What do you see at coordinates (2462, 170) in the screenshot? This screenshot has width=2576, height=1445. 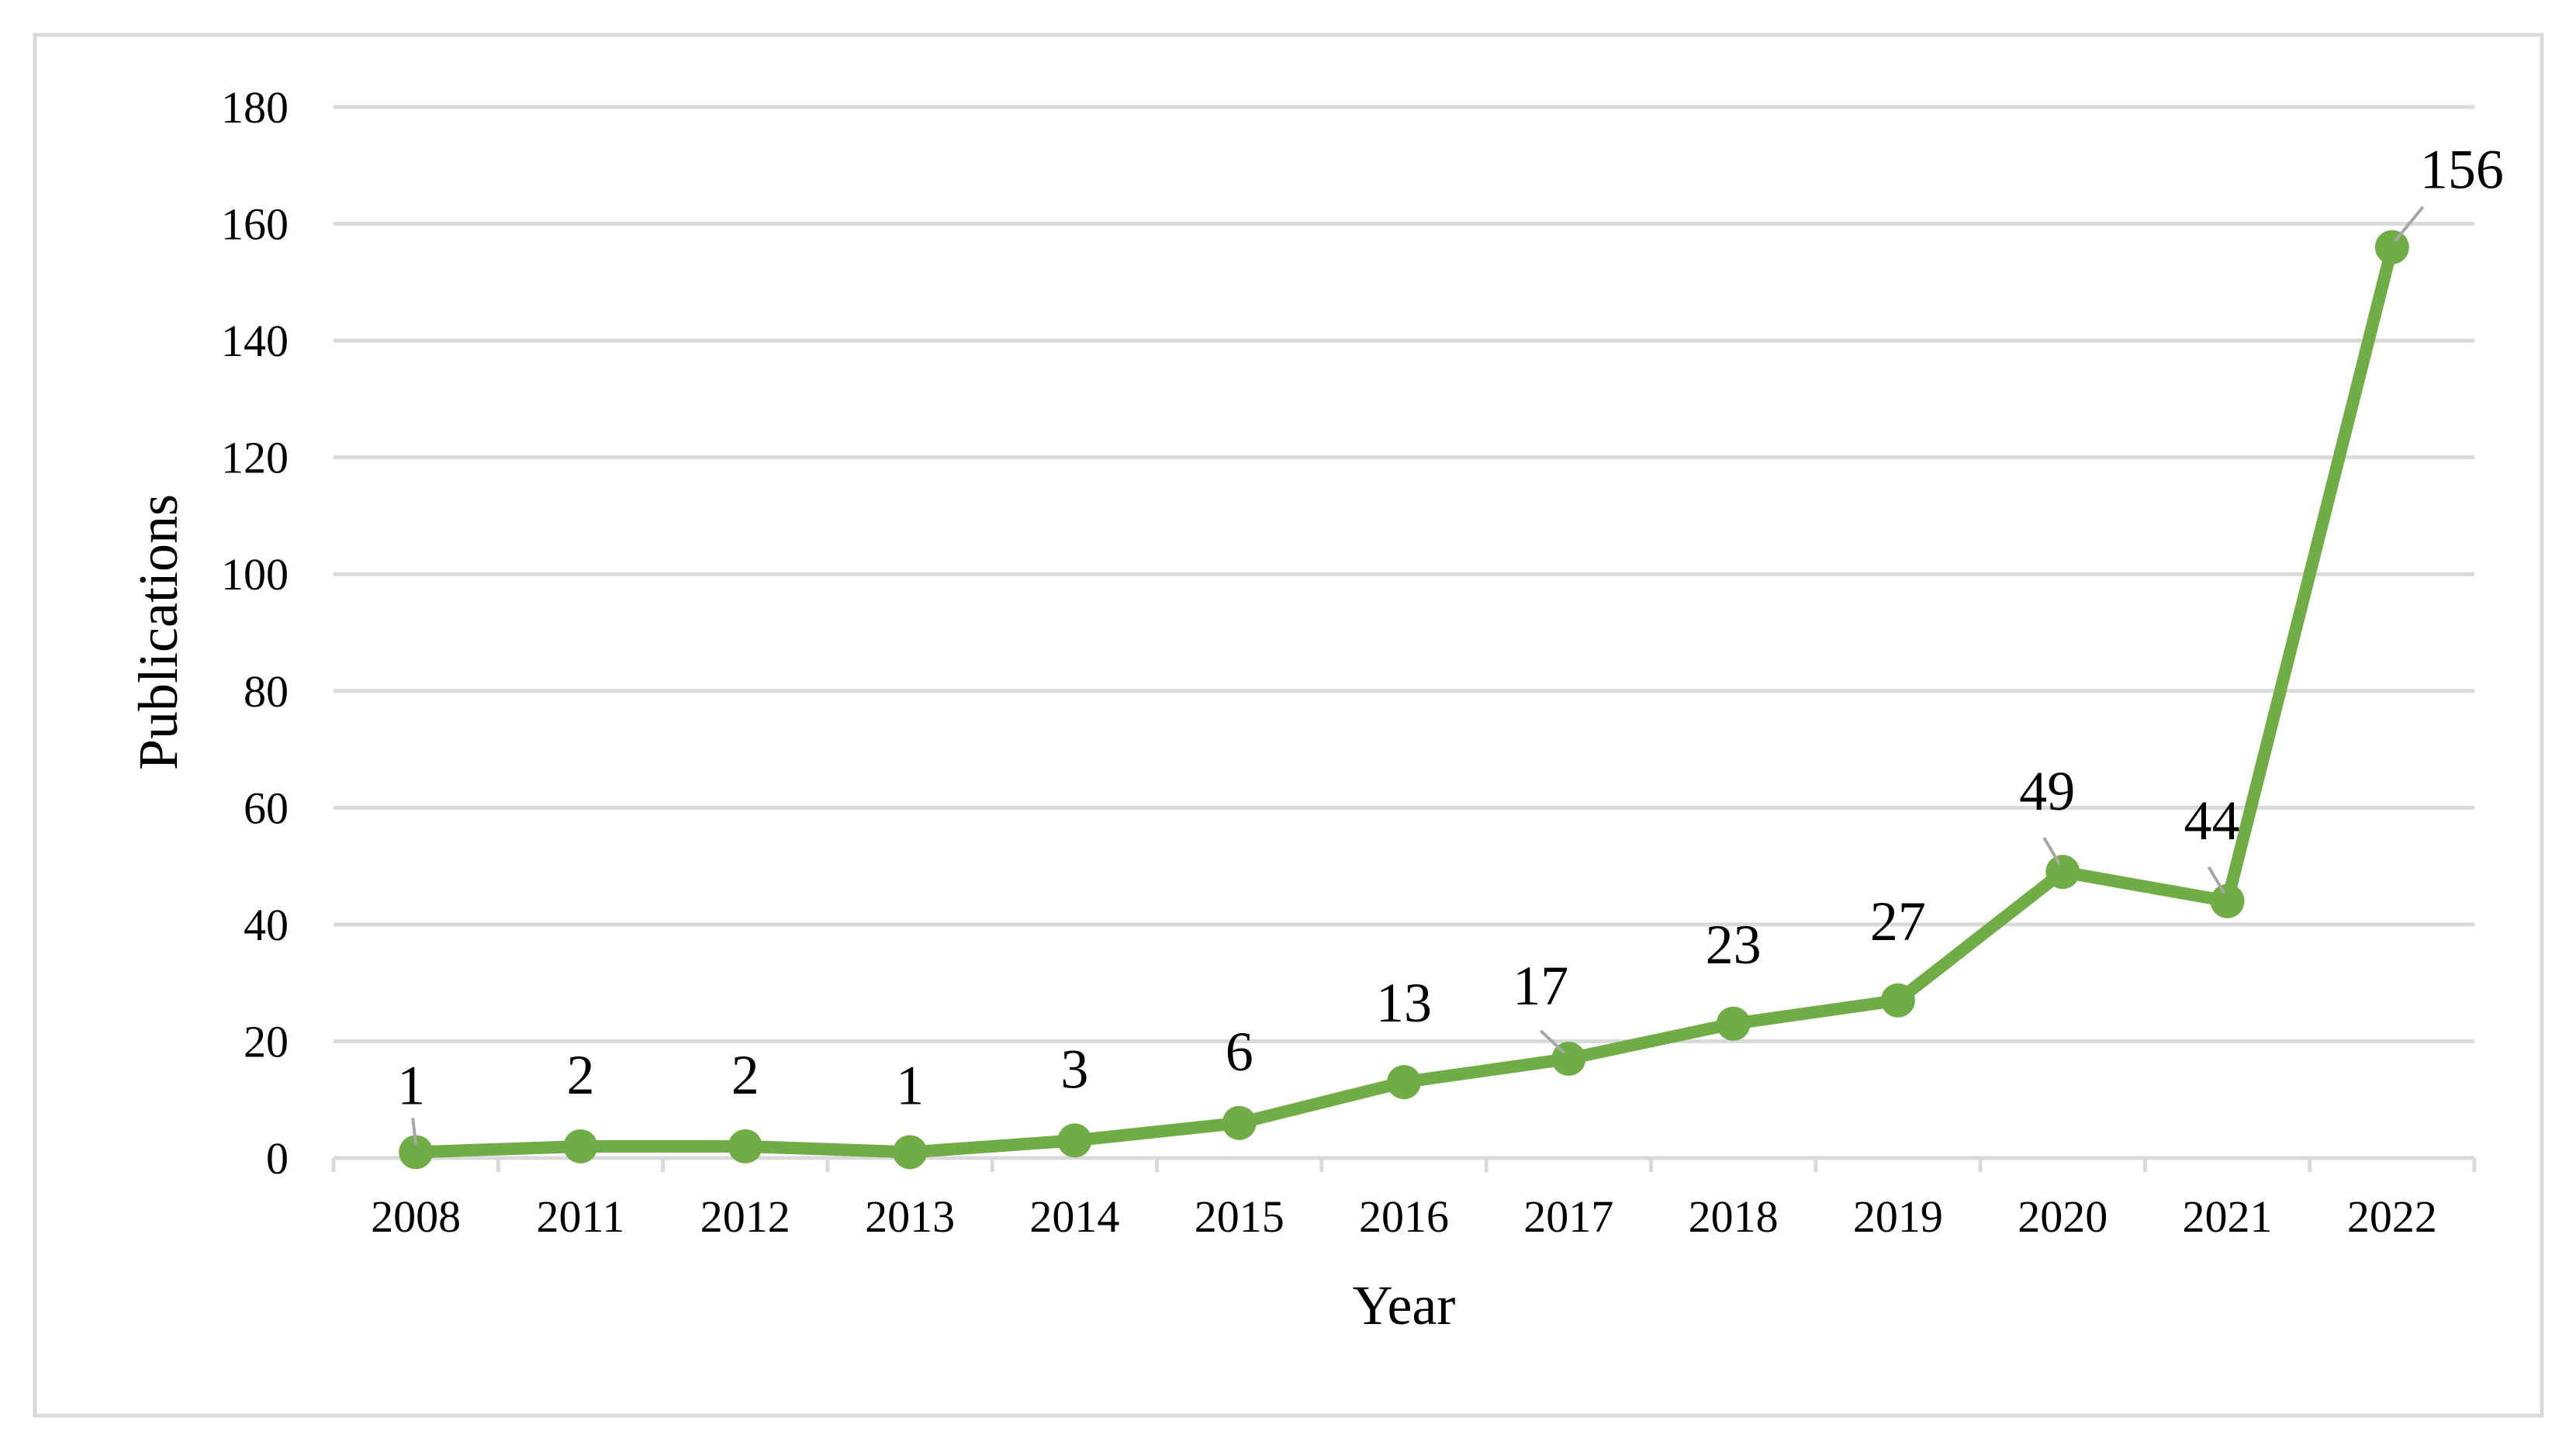 I see `data-label: 156` at bounding box center [2462, 170].